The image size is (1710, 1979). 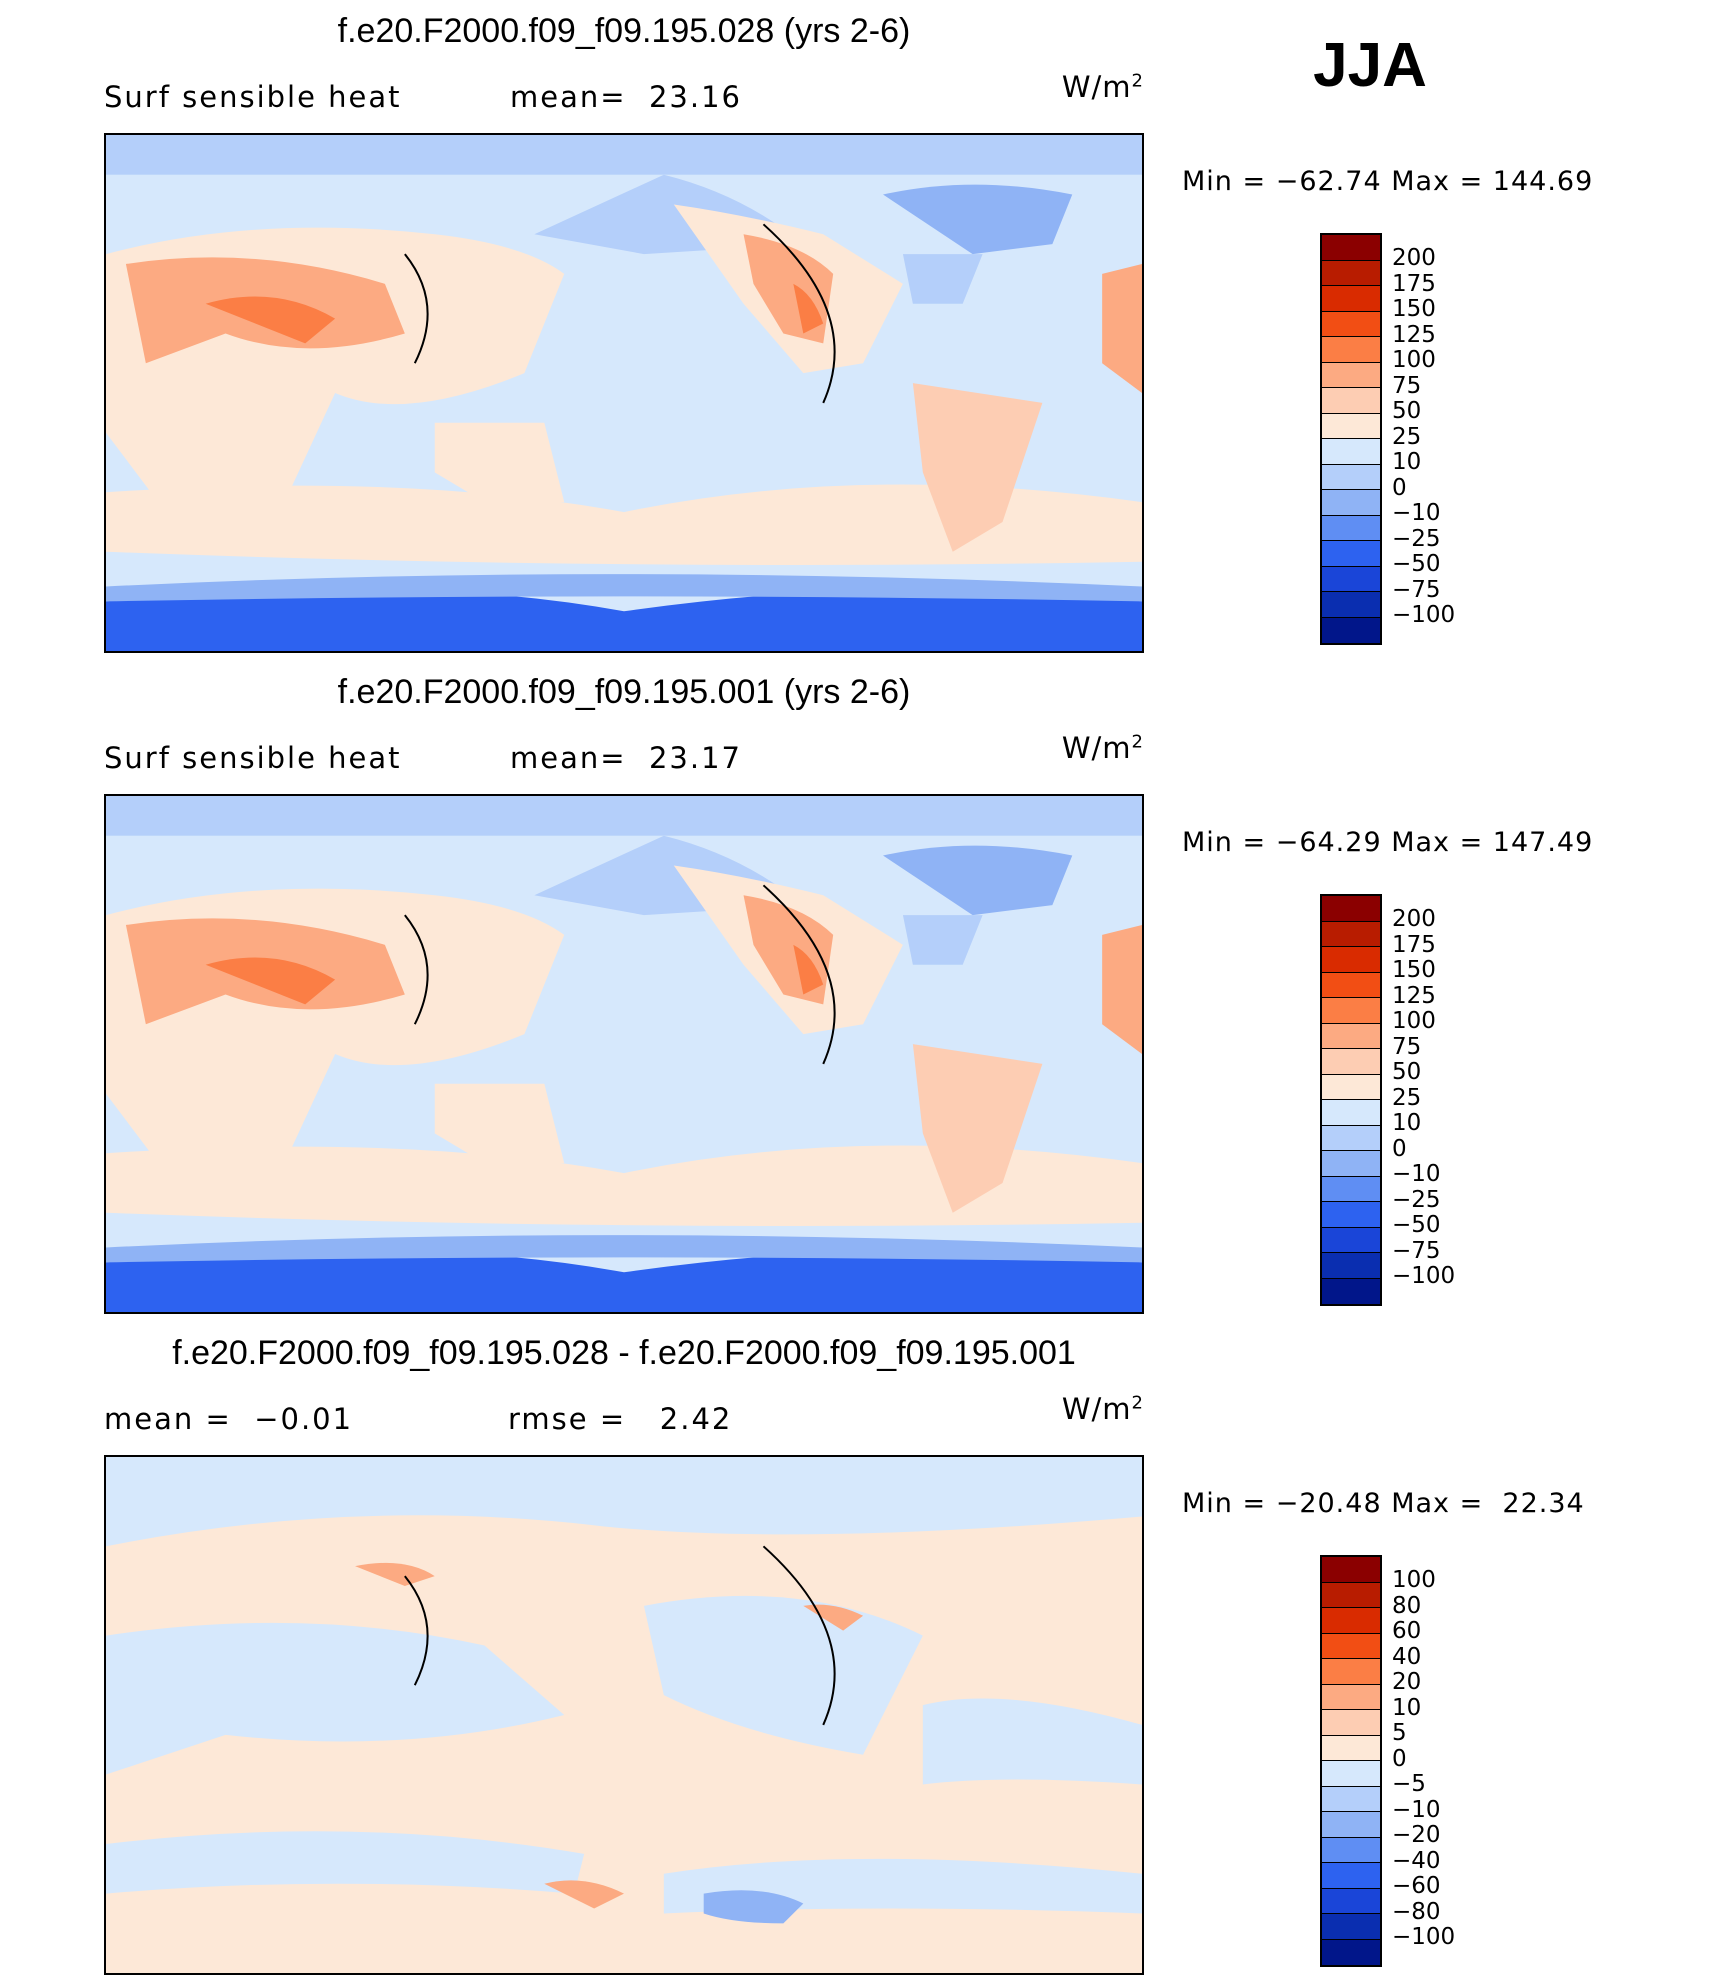 What do you see at coordinates (1414, 283) in the screenshot?
I see `colorbar-label: 175` at bounding box center [1414, 283].